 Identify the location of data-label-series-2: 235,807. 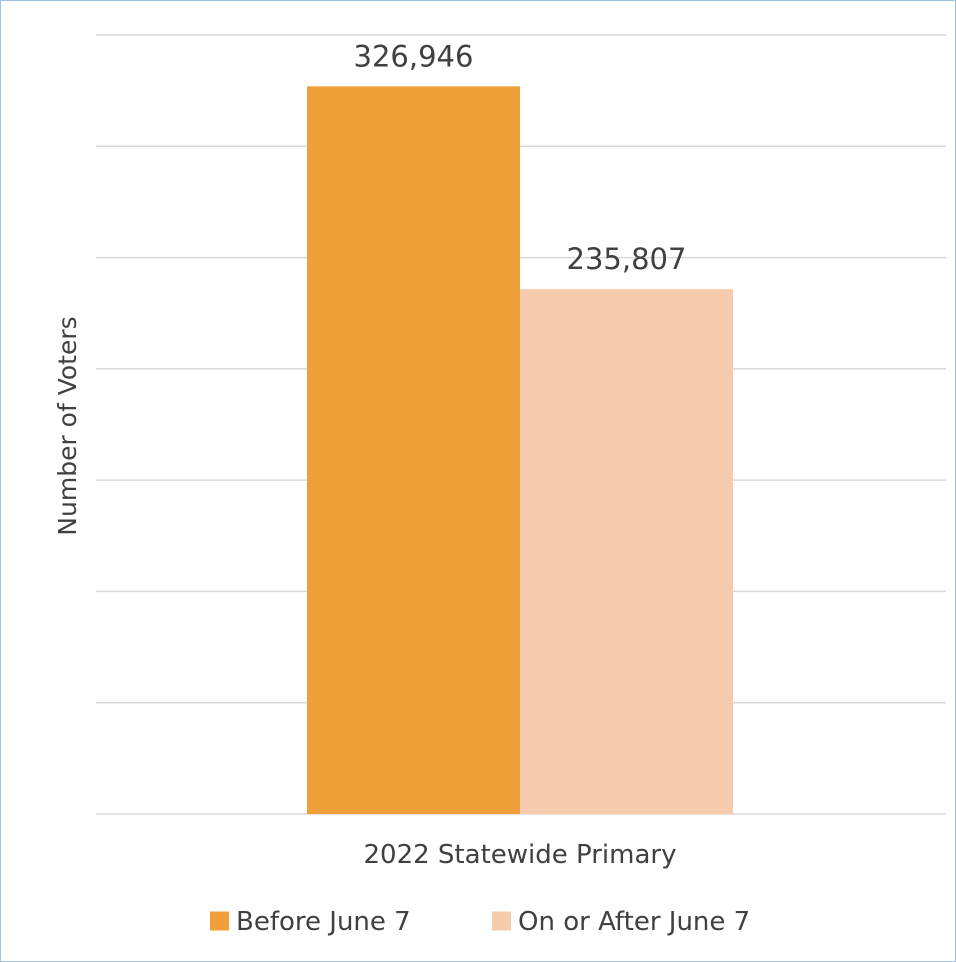
(627, 259).